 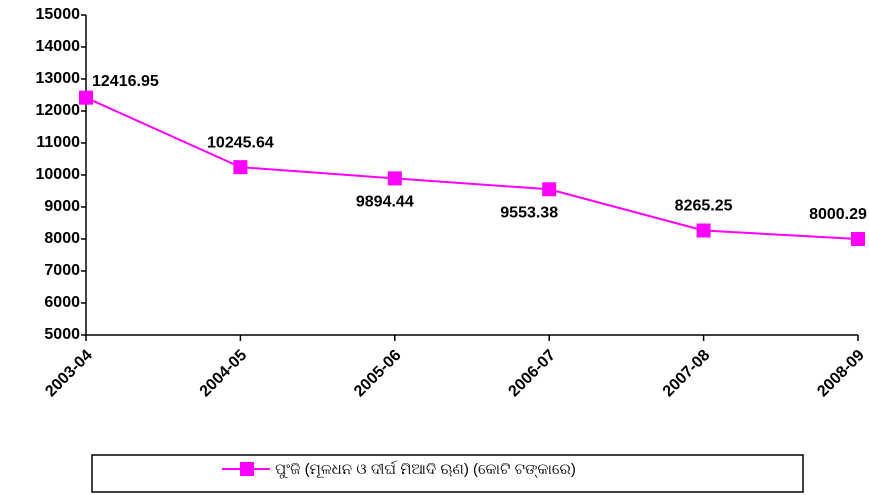 What do you see at coordinates (62, 238) in the screenshot?
I see `y-tick-label: 8000` at bounding box center [62, 238].